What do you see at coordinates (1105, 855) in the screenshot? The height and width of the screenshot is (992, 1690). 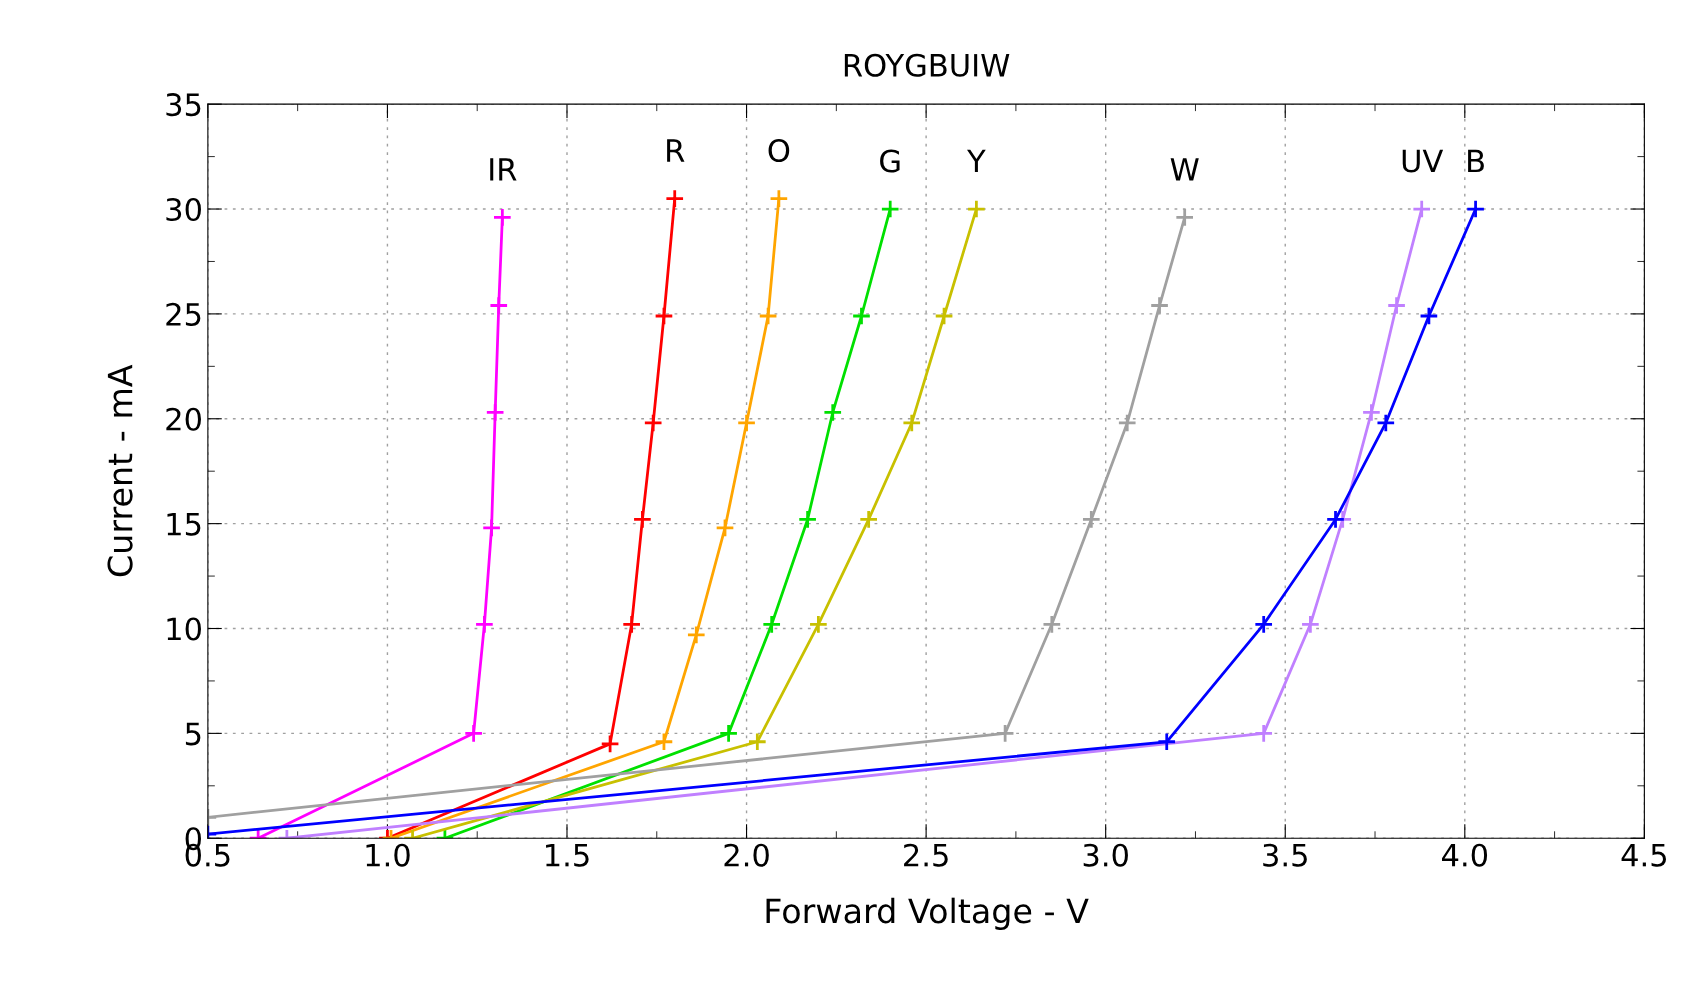 I see `x-tick-label: 3.0` at bounding box center [1105, 855].